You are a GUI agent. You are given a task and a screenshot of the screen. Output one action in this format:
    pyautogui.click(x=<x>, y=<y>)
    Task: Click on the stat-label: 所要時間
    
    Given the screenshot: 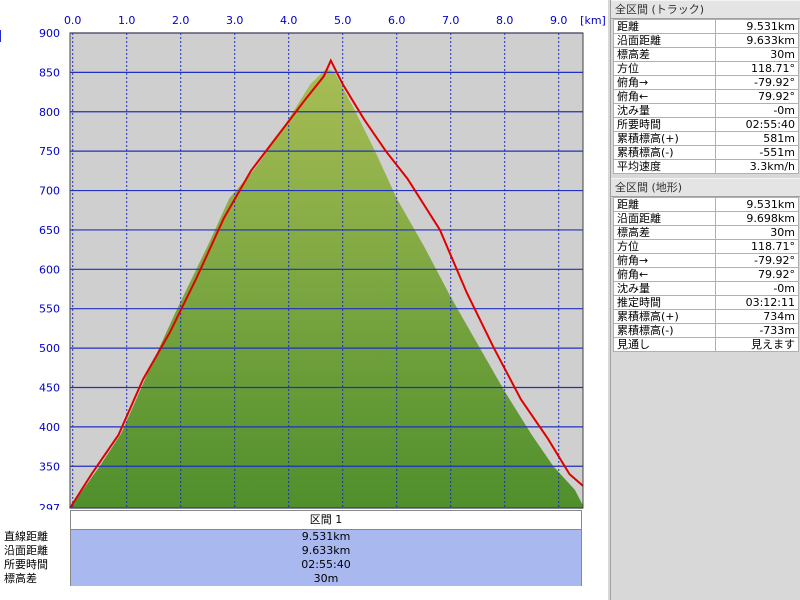 What is the action you would take?
    pyautogui.click(x=664, y=124)
    